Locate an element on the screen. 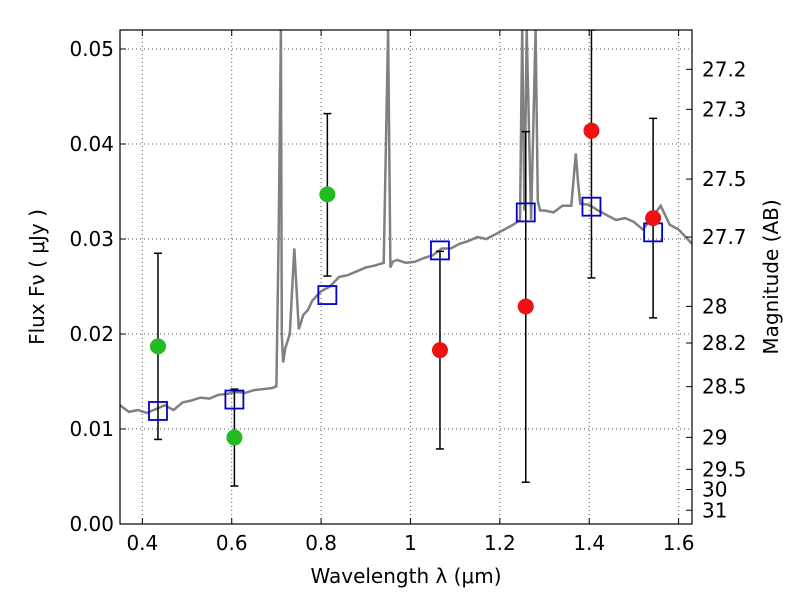 The width and height of the screenshot is (800, 600). right-tick-label: 27.3 is located at coordinates (724, 109).